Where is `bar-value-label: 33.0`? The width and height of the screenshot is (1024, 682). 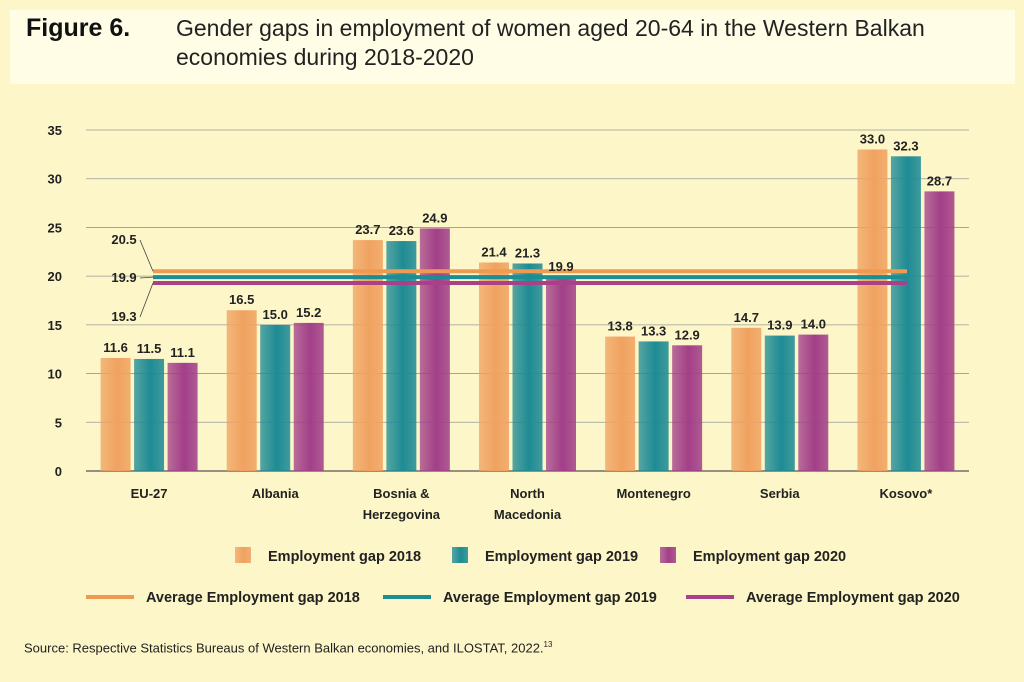
bar-value-label: 33.0 is located at coordinates (872, 138).